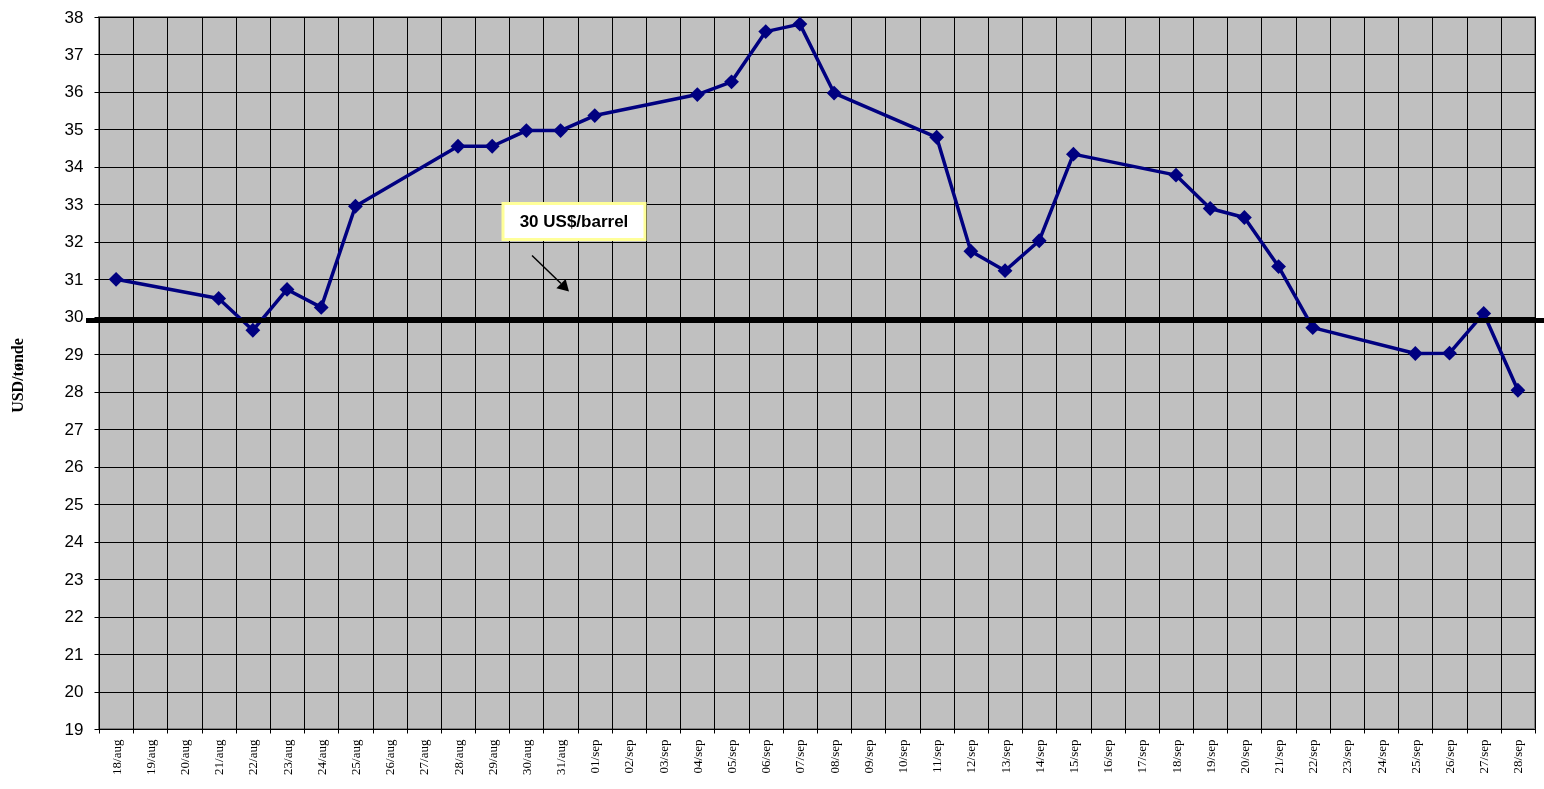 The height and width of the screenshot is (789, 1544). Describe the element at coordinates (74, 17) in the screenshot. I see `y-tick-label: 38` at that location.